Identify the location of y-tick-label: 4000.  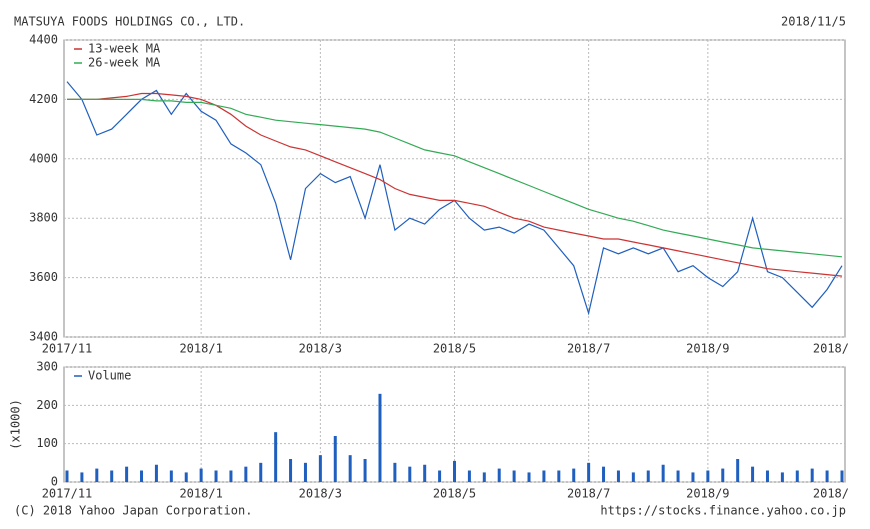
(43, 158).